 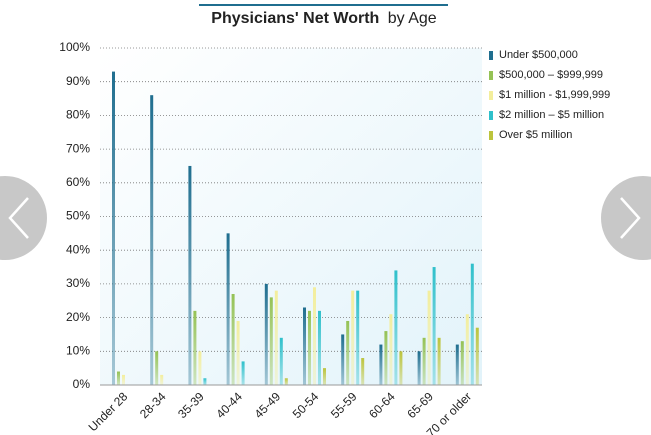 I want to click on legend-label: Under $500,000, so click(x=538, y=55).